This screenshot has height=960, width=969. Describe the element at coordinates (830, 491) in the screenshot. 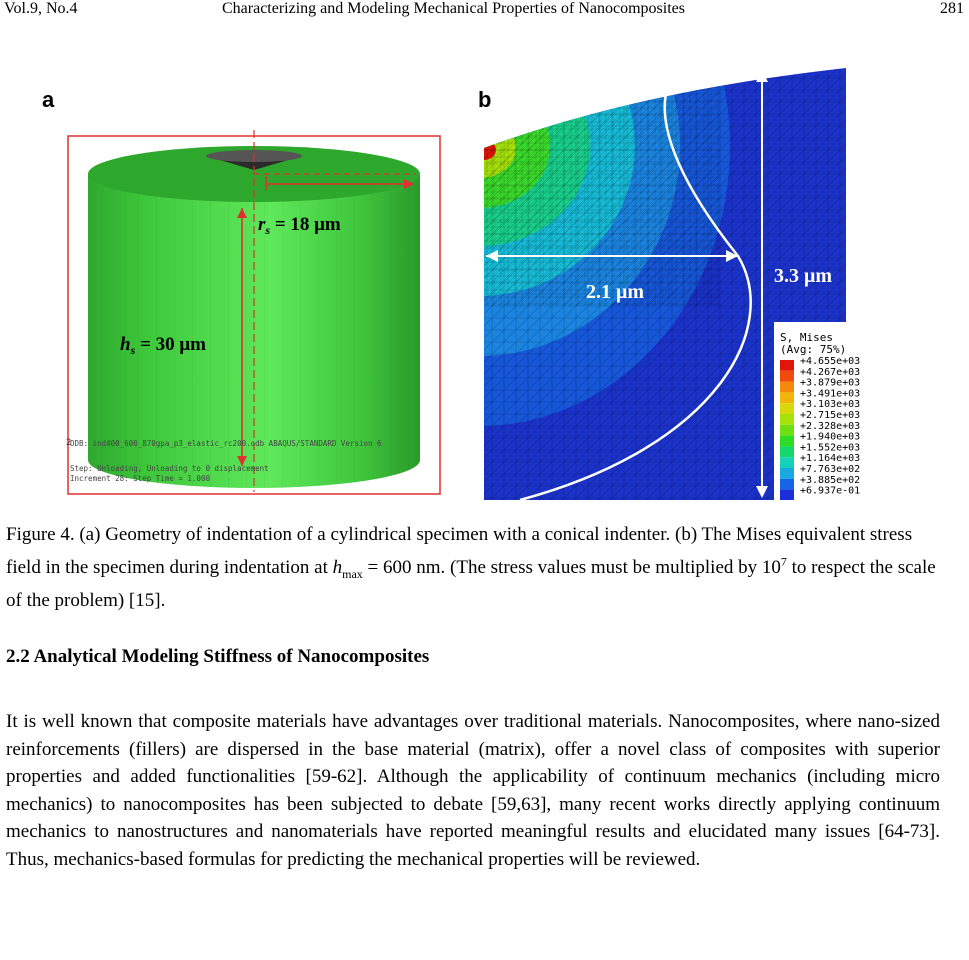

I see `legend-value: +6.937e-01` at that location.